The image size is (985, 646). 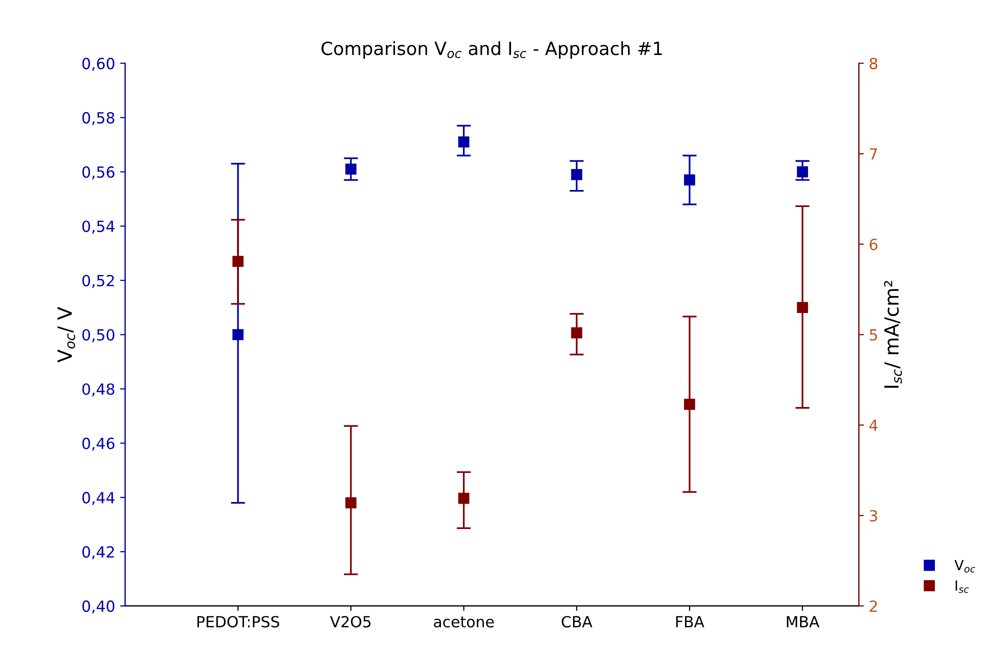 What do you see at coordinates (98, 389) in the screenshot?
I see `y-tick-label: 0,48` at bounding box center [98, 389].